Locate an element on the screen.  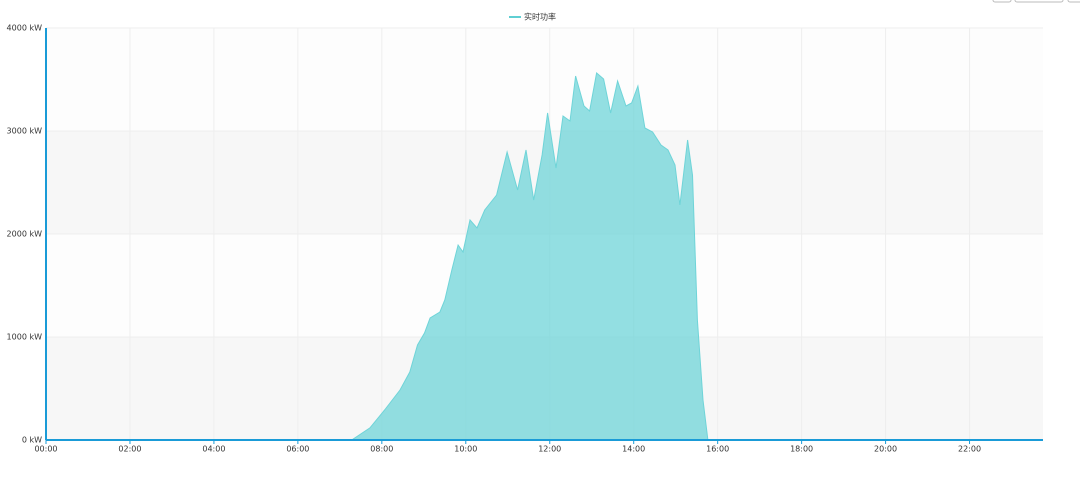
y-tick-label: 2000 kW is located at coordinates (25, 234).